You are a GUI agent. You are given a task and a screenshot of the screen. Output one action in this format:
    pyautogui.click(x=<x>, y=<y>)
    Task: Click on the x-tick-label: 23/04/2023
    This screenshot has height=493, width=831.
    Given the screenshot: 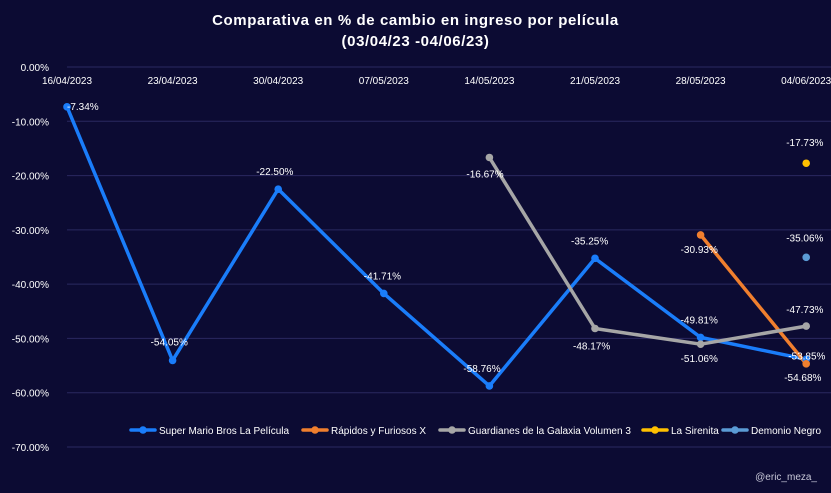 What is the action you would take?
    pyautogui.click(x=173, y=81)
    